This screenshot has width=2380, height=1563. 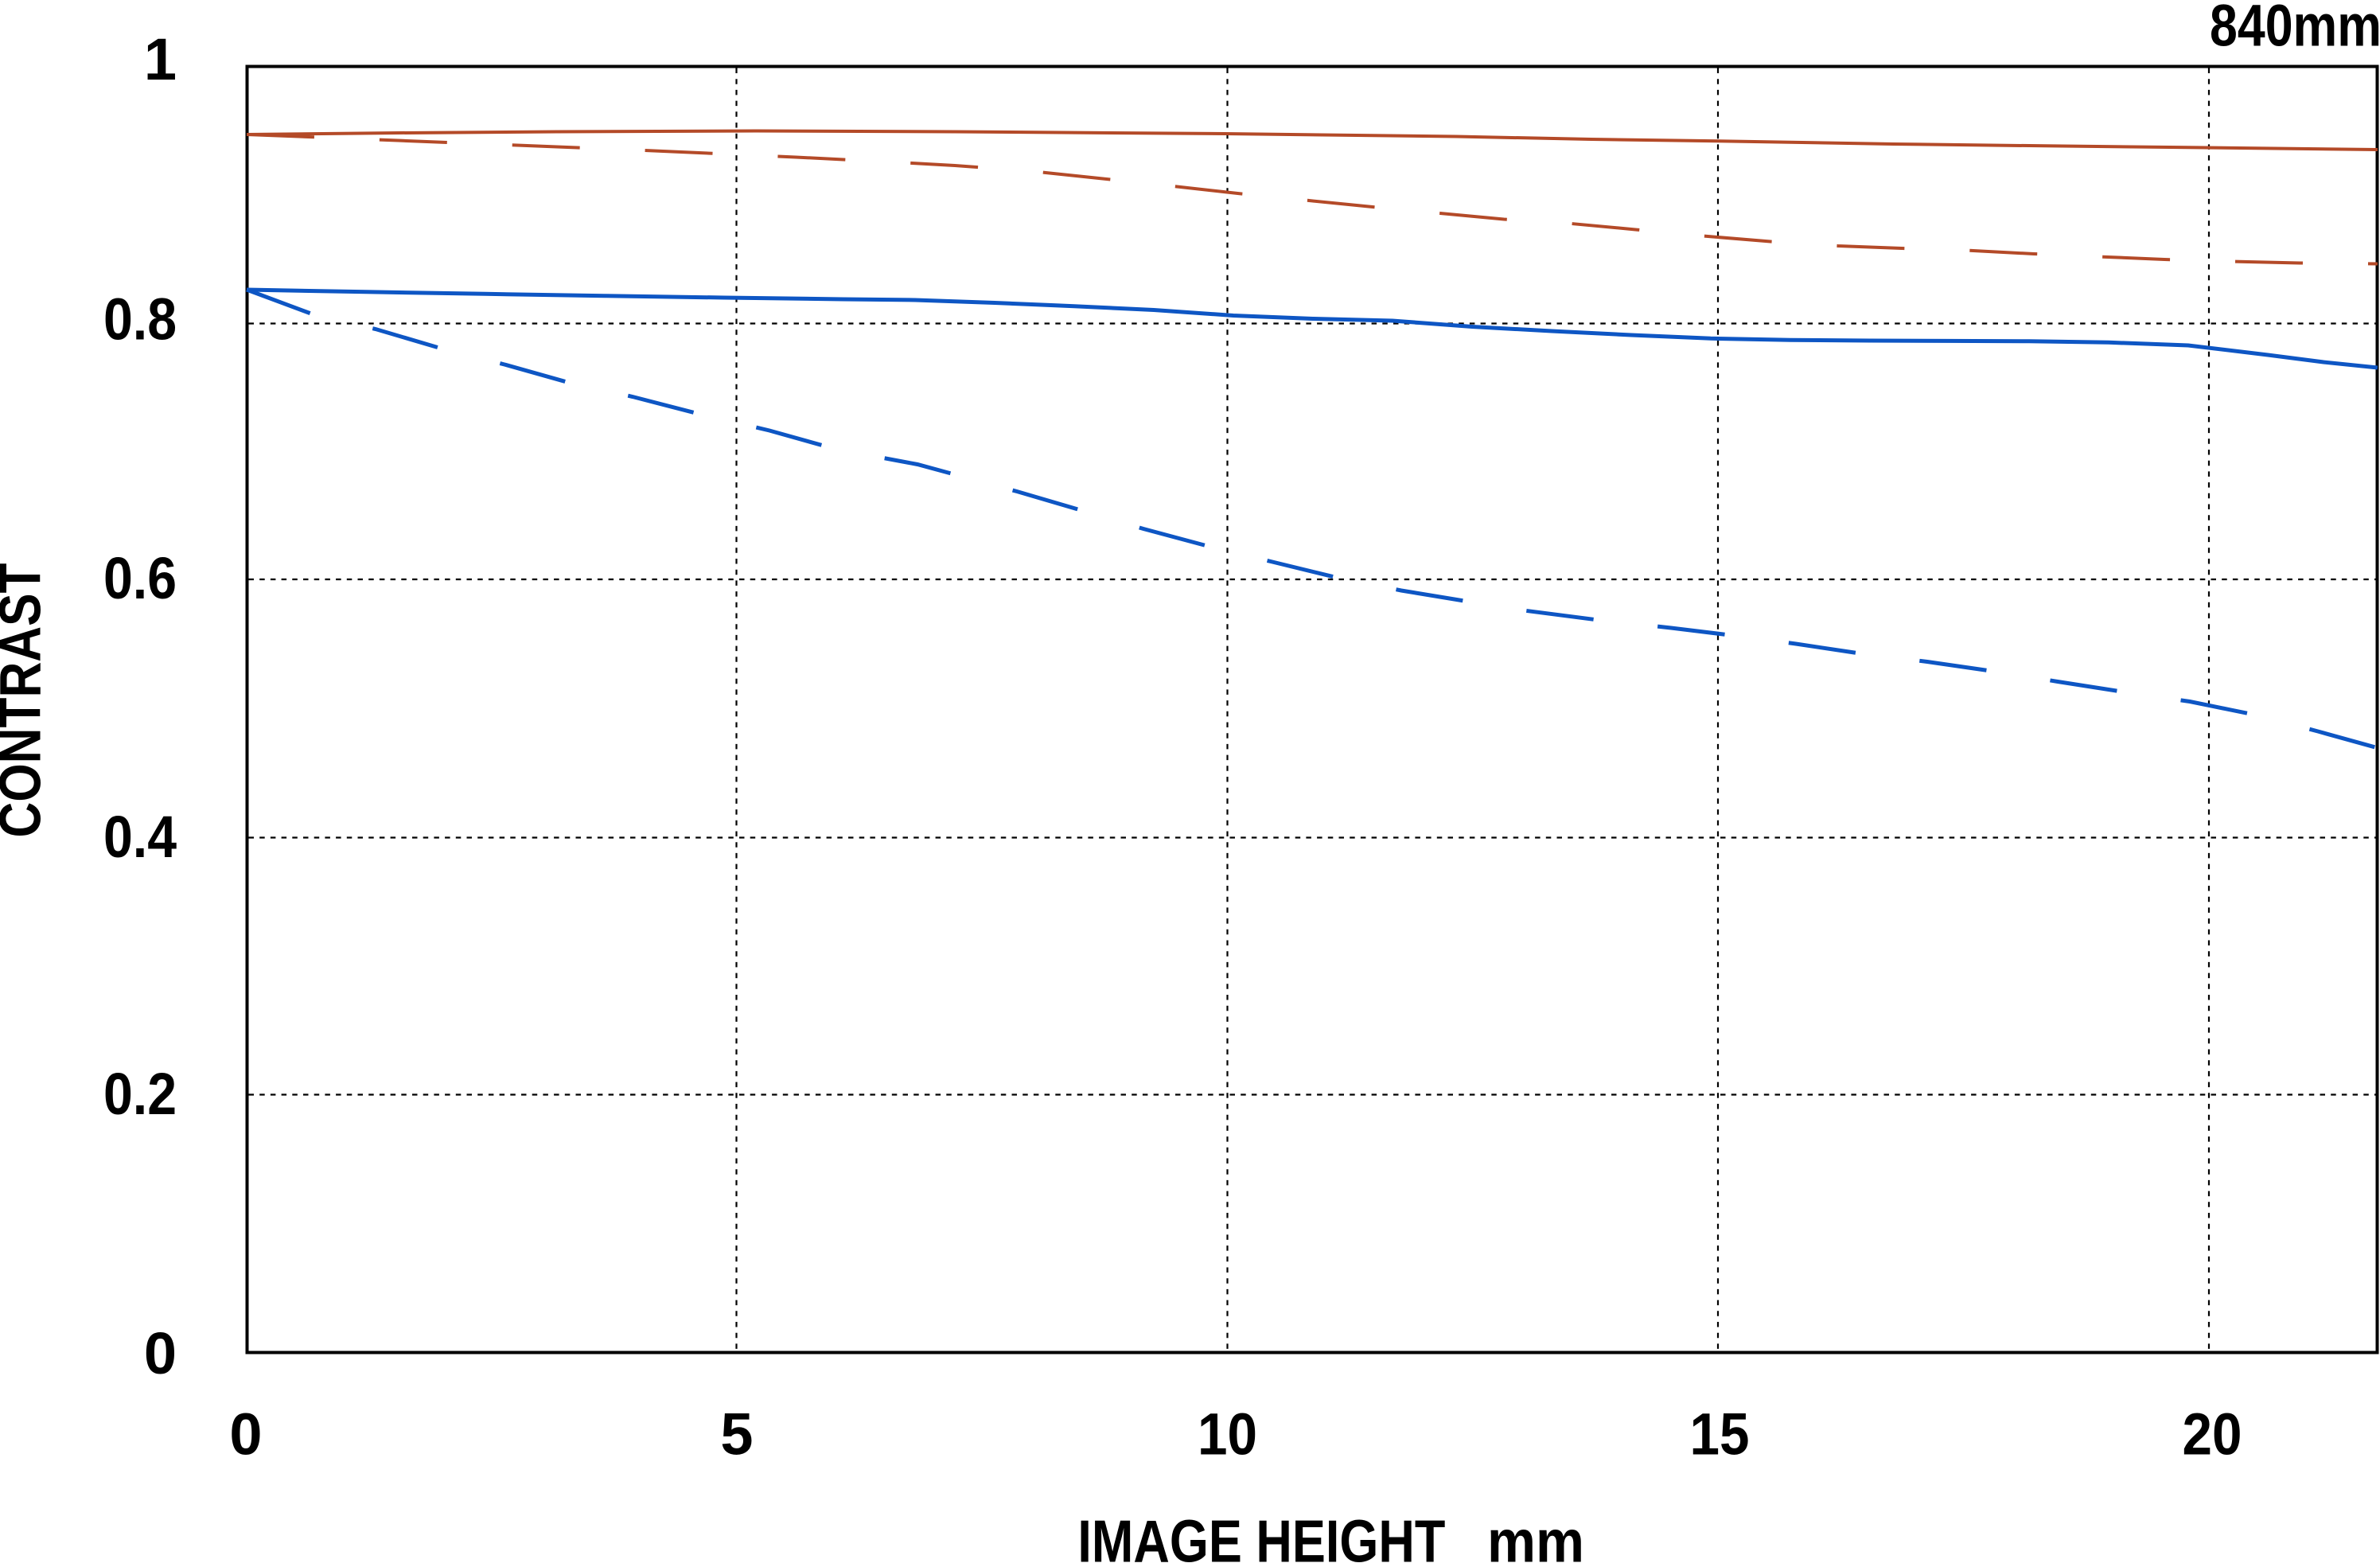 What do you see at coordinates (140, 837) in the screenshot?
I see `svg-text: 0.4` at bounding box center [140, 837].